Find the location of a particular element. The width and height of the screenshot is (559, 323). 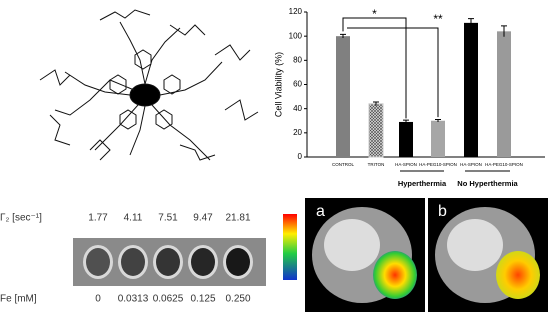

r2-label: Γ₂ [sec⁻¹] is located at coordinates (21, 218).